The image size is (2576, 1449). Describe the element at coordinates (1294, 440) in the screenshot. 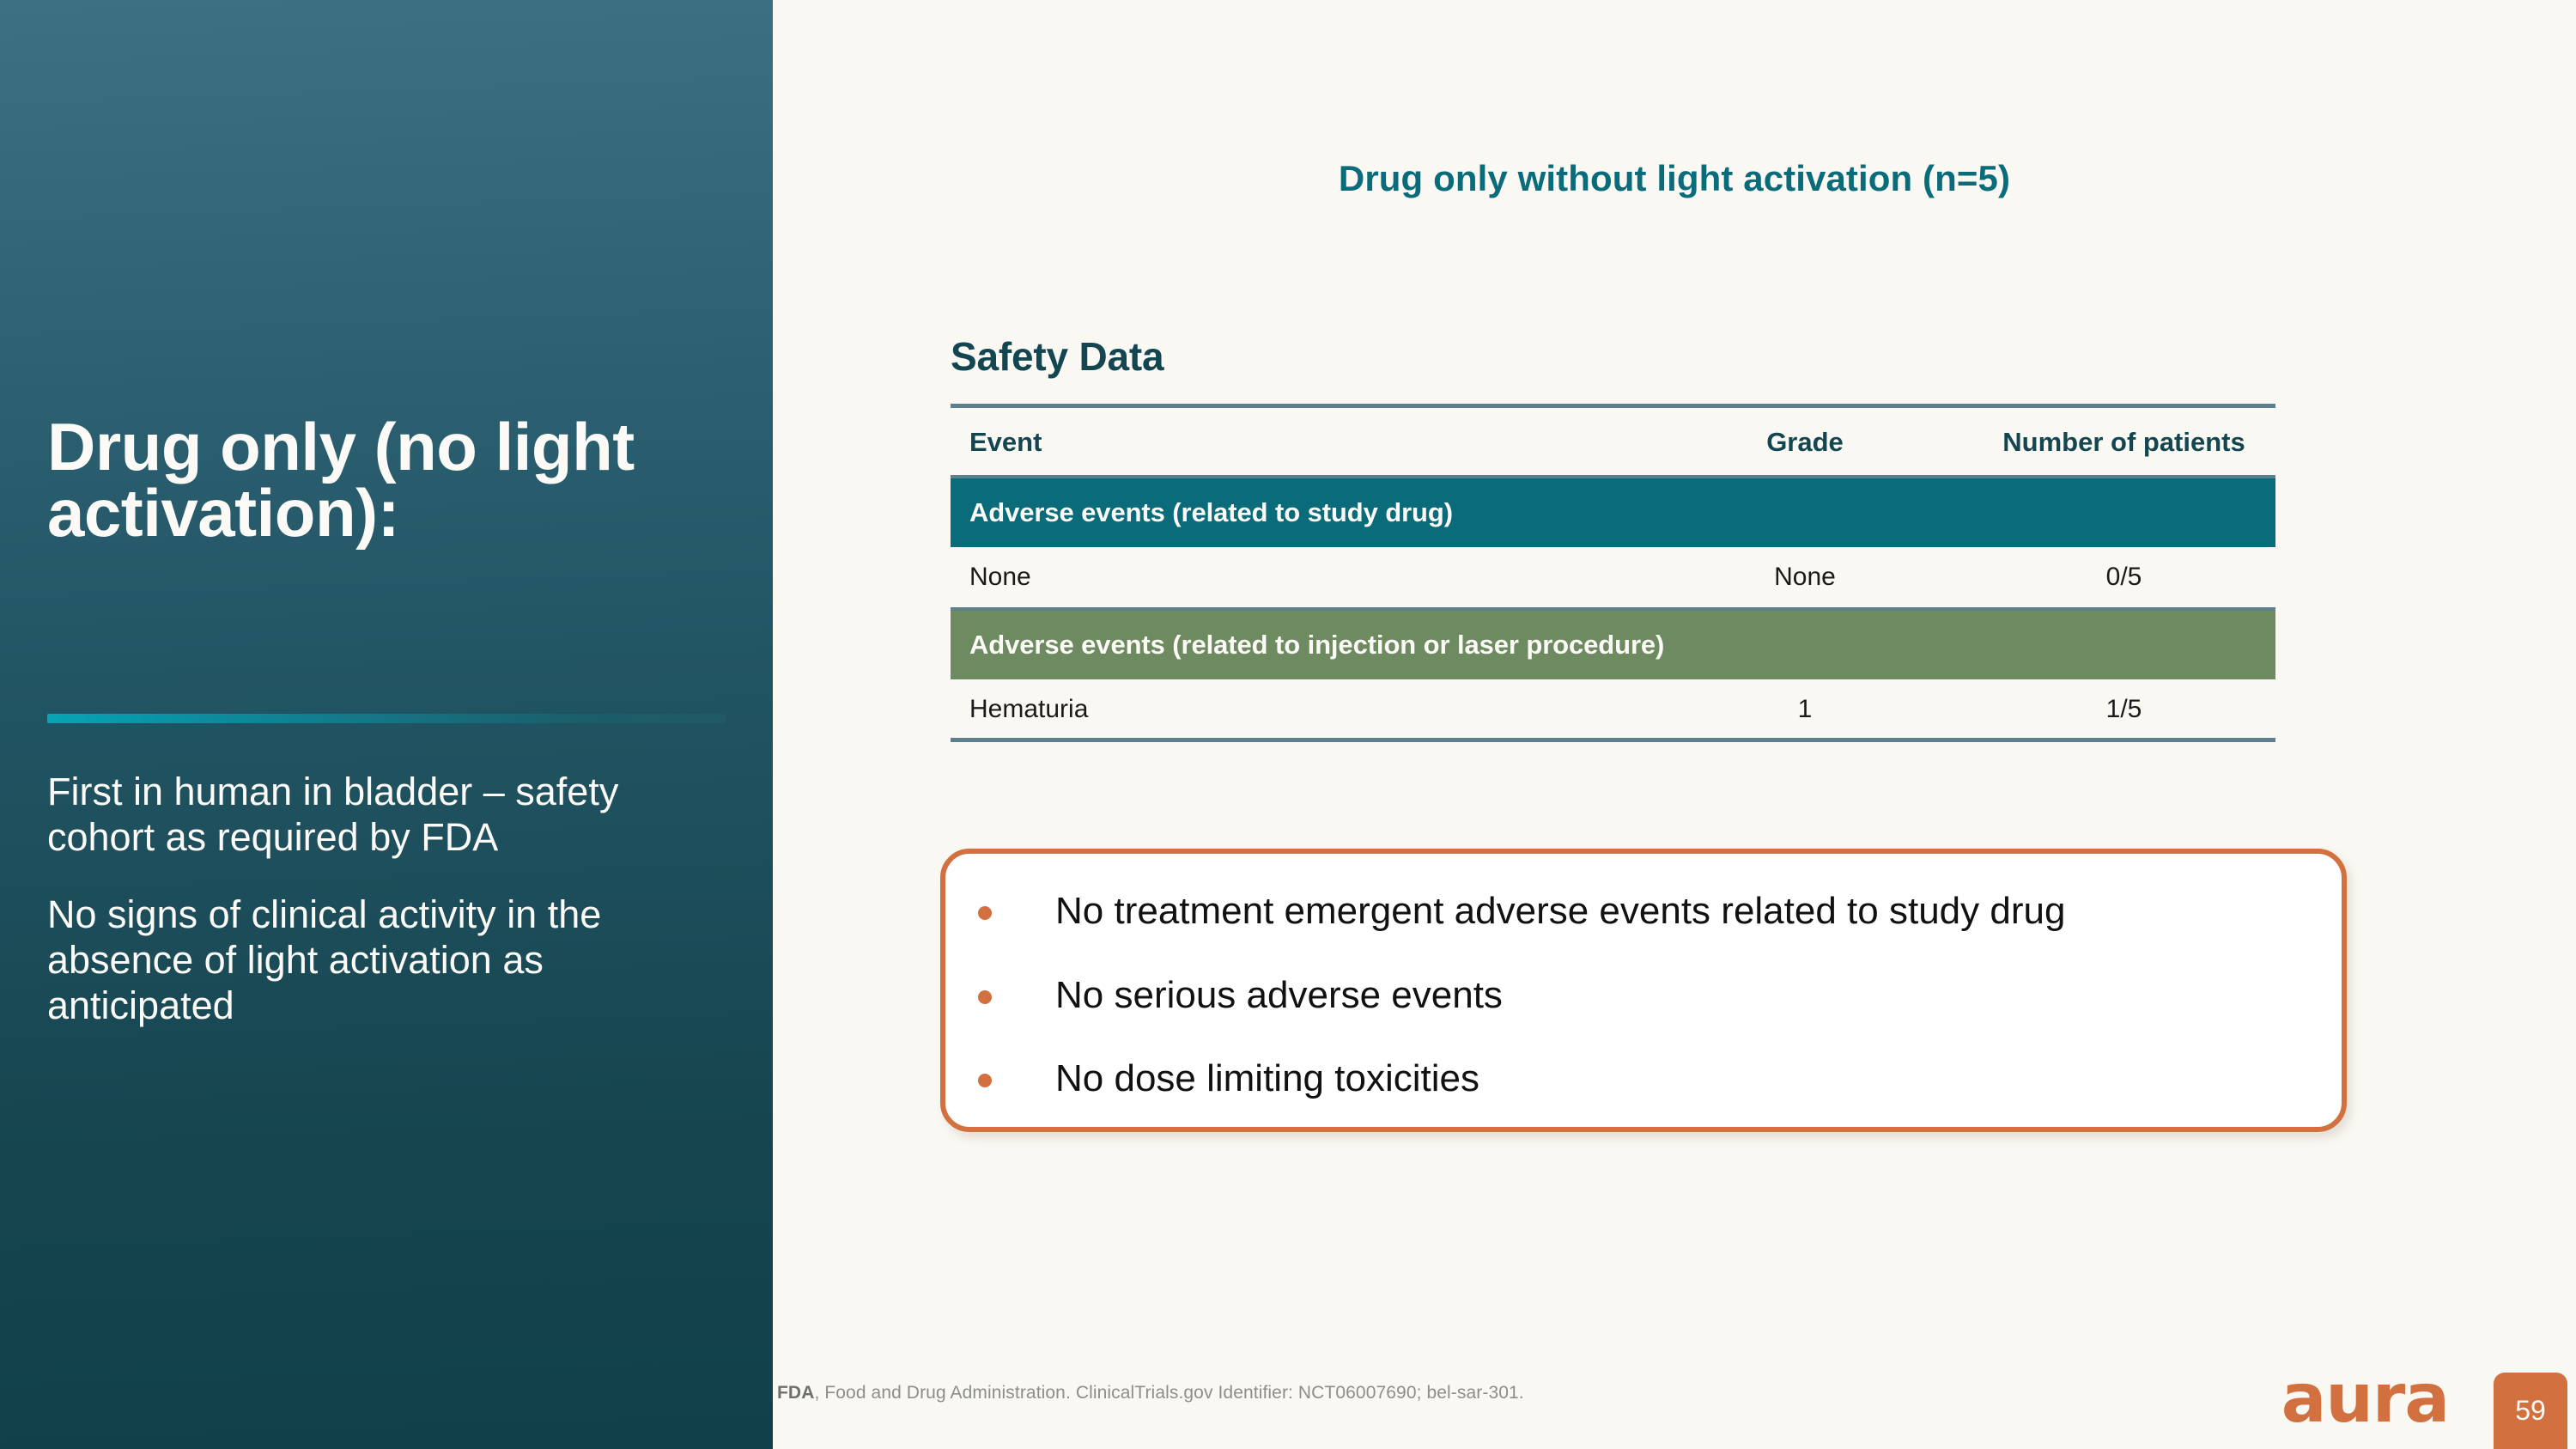

I see `column-header-event: Event` at that location.